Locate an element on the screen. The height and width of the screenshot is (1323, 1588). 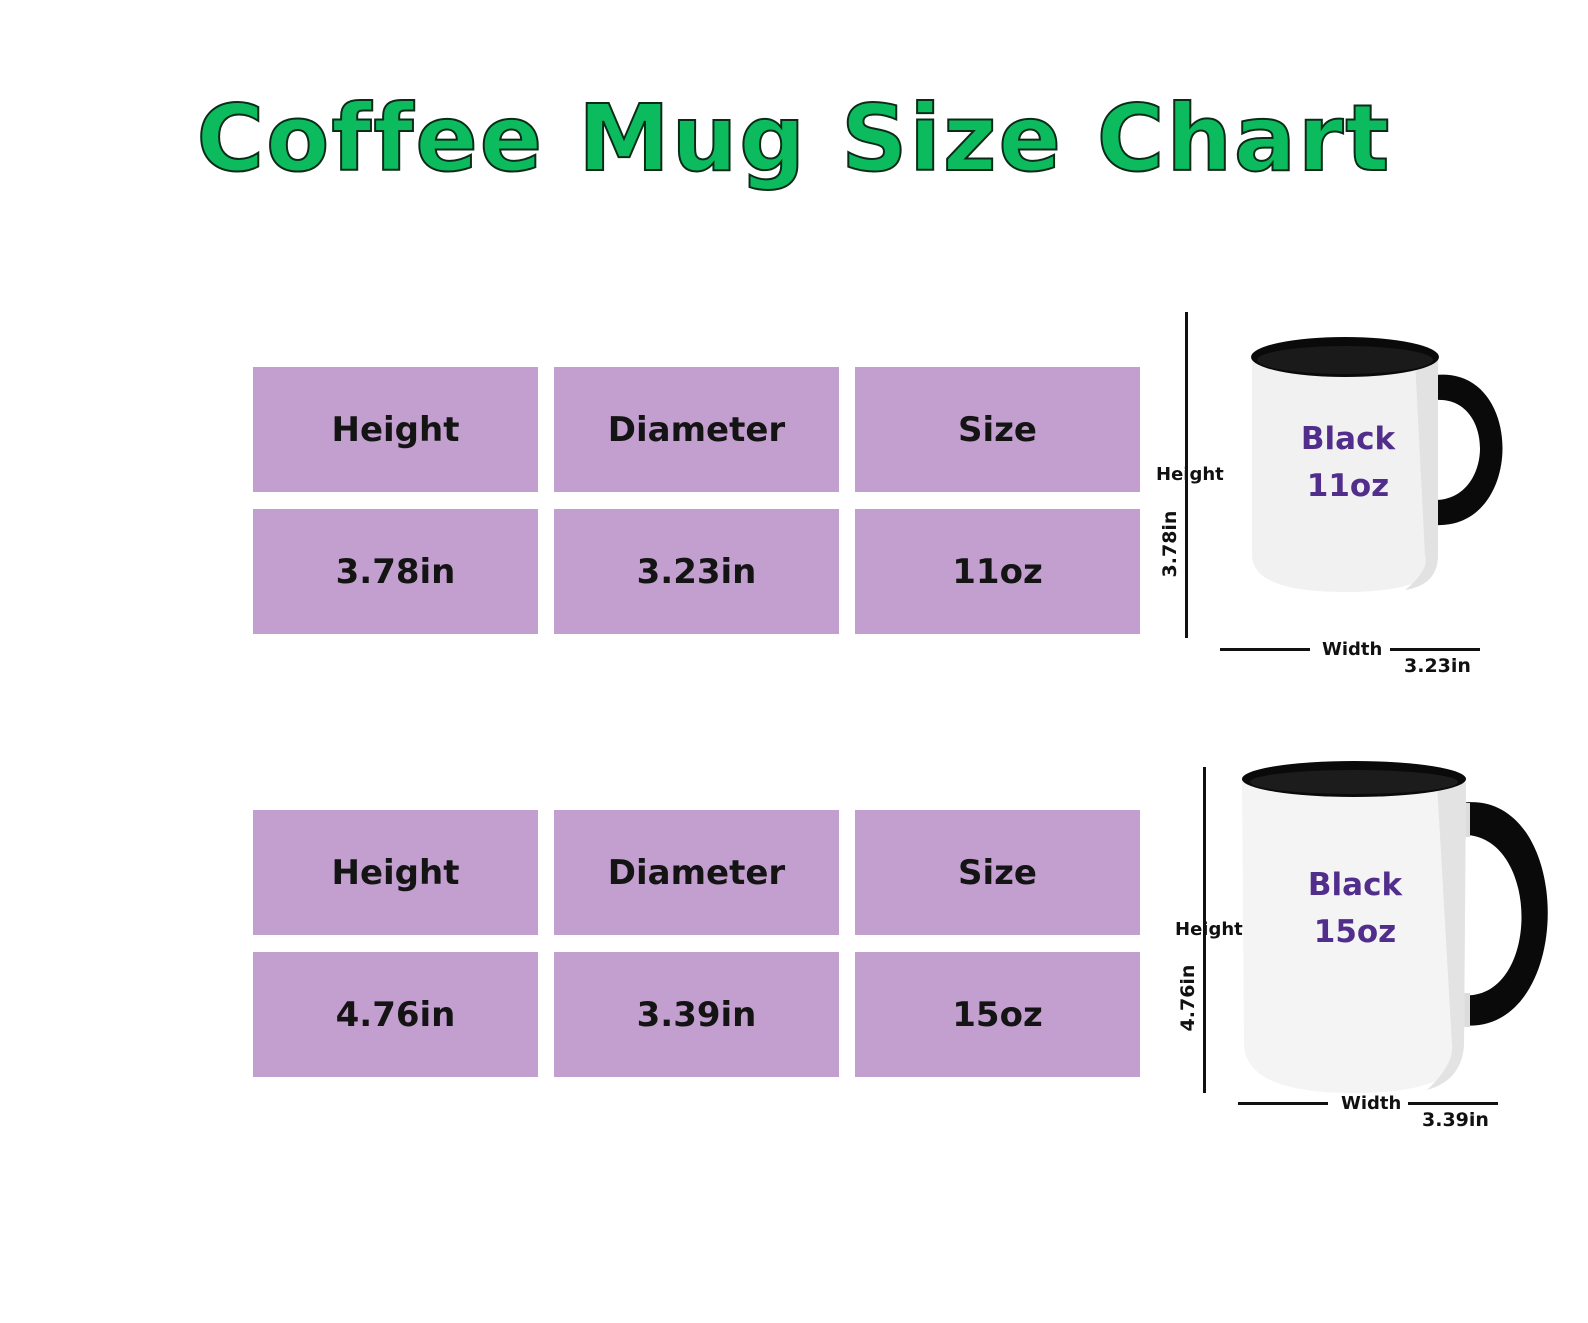
value-diameter: 3.23in is located at coordinates (696, 571).